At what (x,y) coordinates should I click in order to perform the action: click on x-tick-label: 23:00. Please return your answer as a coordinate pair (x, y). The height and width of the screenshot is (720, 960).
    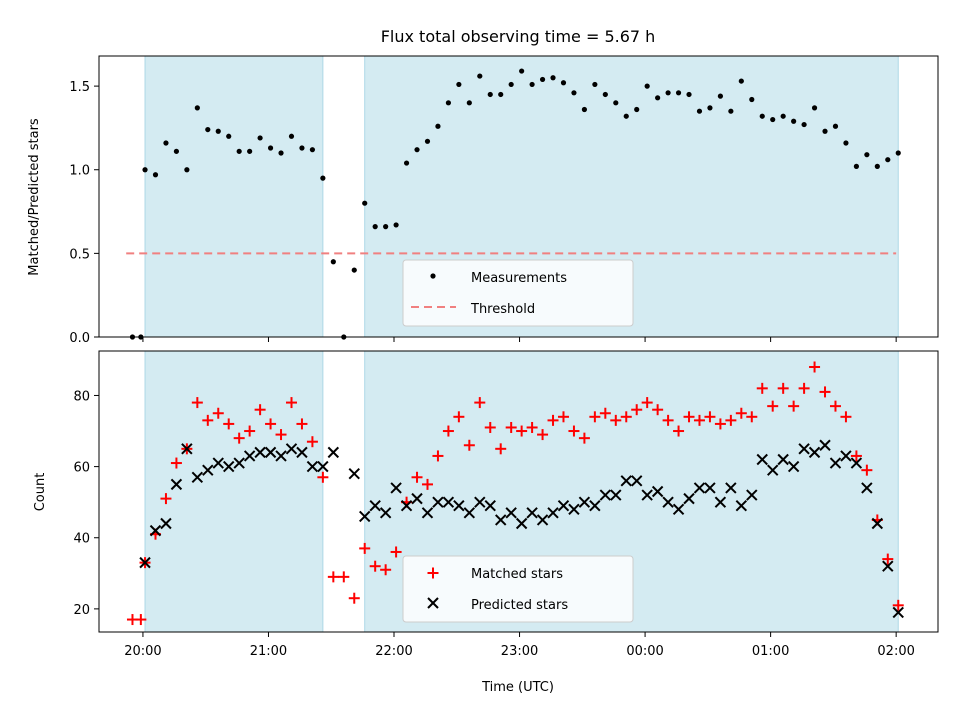
    Looking at the image, I should click on (519, 651).